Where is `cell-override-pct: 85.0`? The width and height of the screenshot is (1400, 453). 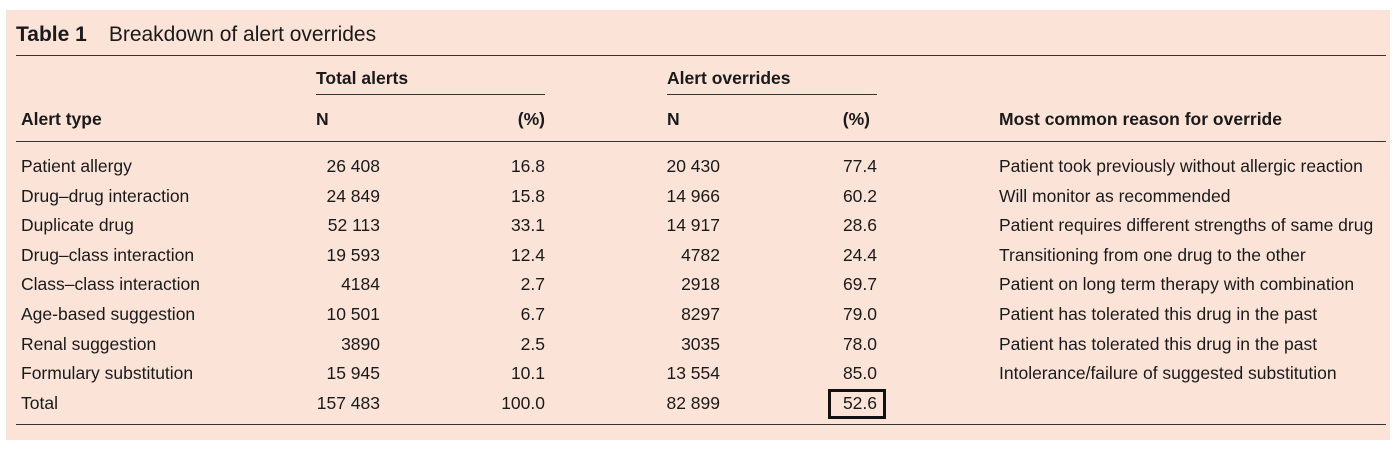 cell-override-pct: 85.0 is located at coordinates (859, 373).